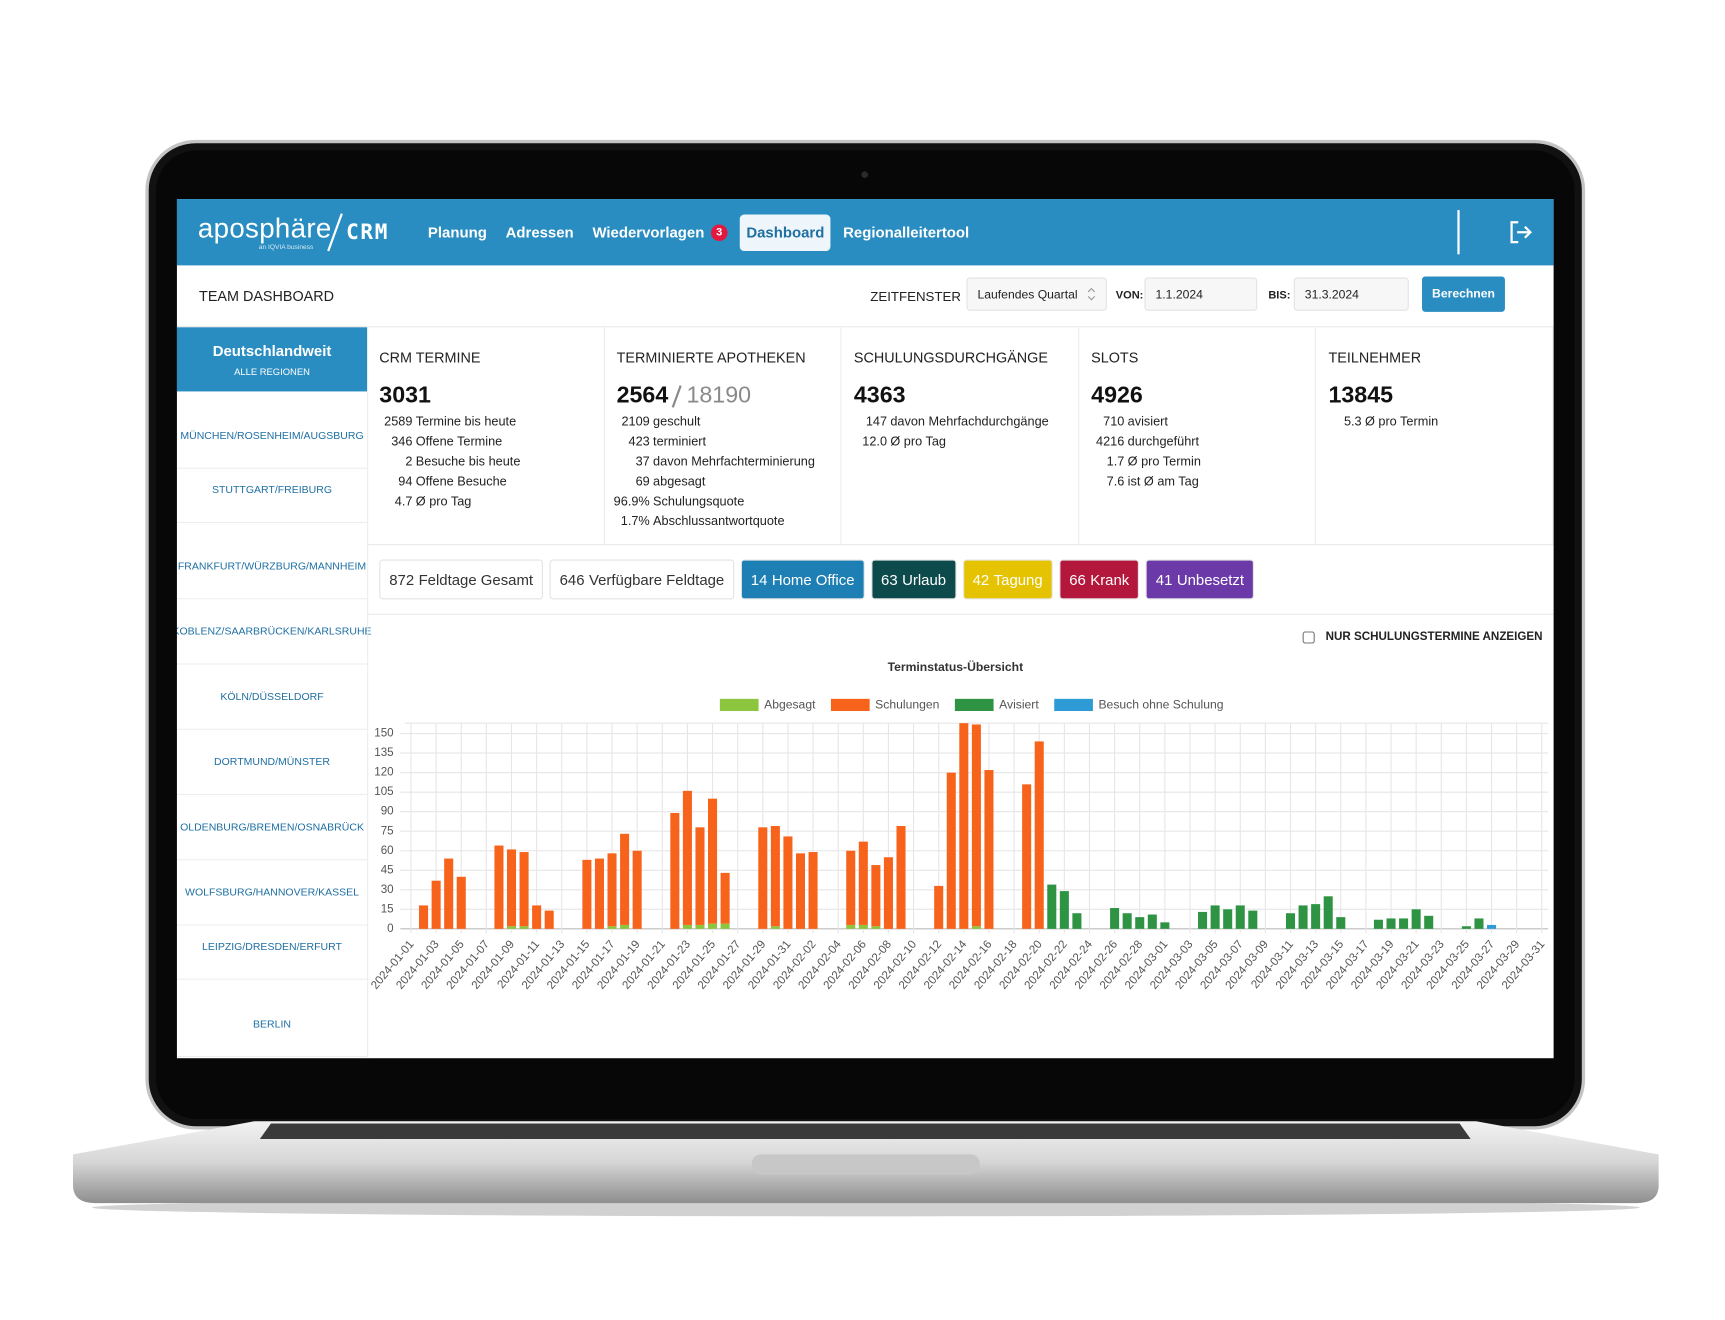  Describe the element at coordinates (734, 462) in the screenshot. I see `kpi-row-label: davon Mehrfachterminierung` at that location.